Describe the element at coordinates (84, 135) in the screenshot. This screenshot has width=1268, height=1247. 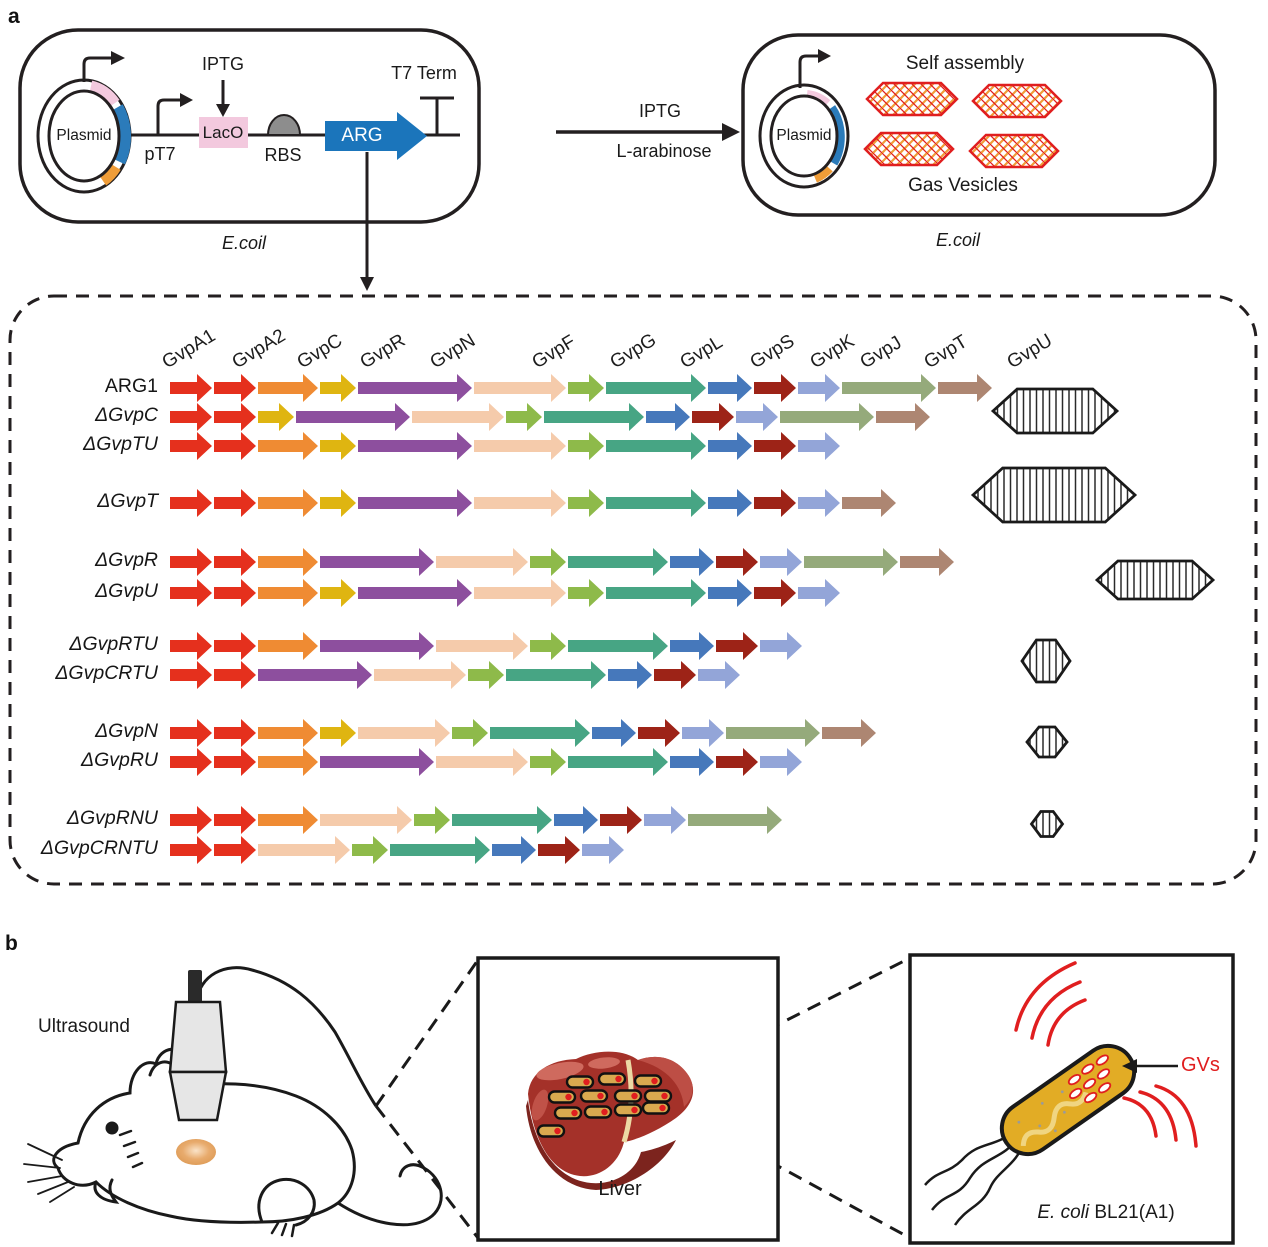
I see `plasmid-left-label: Plasmid` at that location.